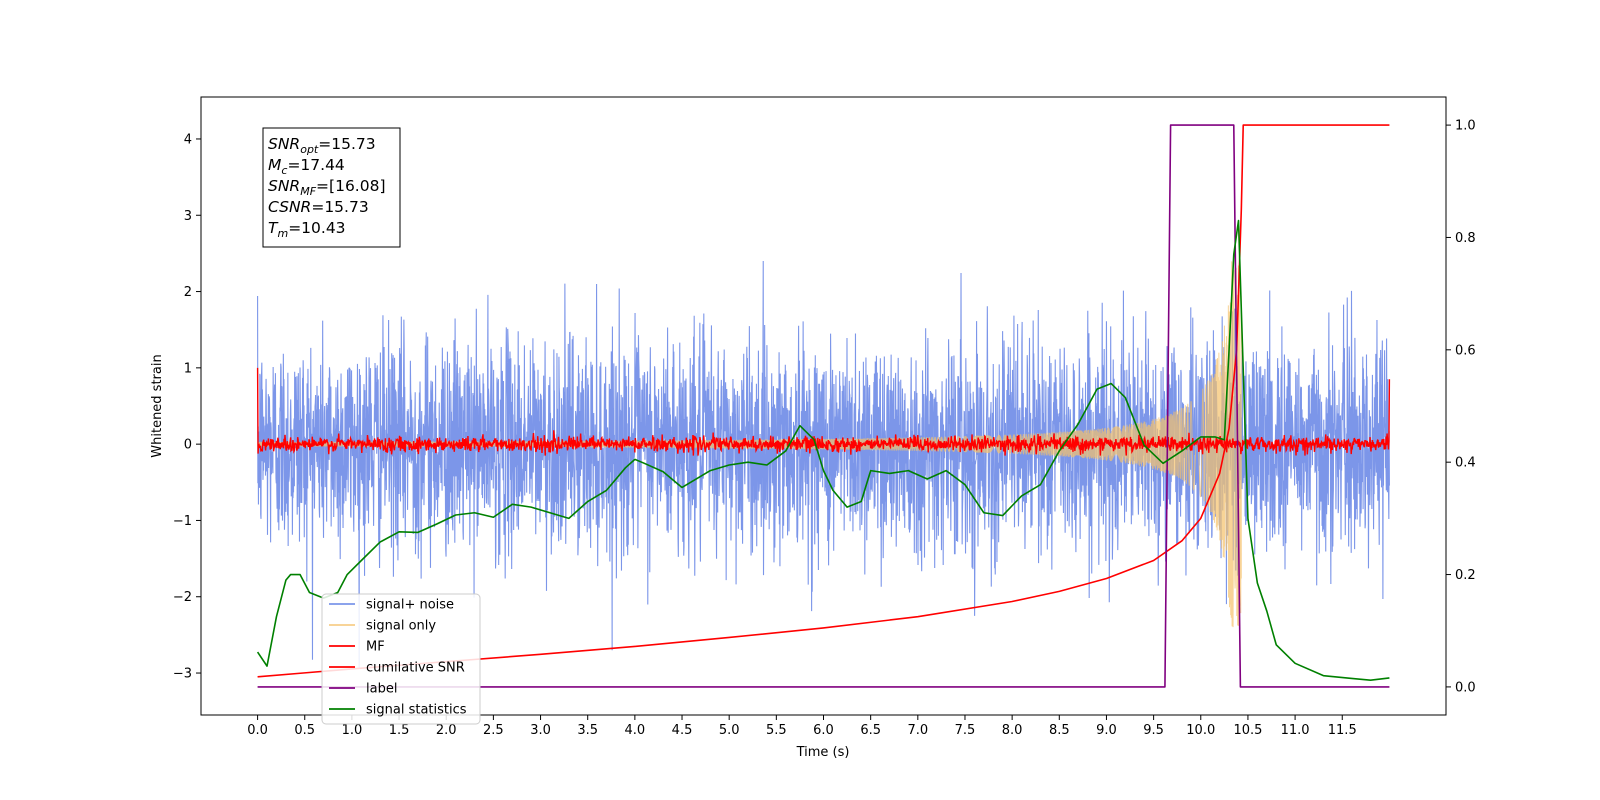 The width and height of the screenshot is (1600, 800). What do you see at coordinates (188, 292) in the screenshot?
I see `y-tick-label: 2` at bounding box center [188, 292].